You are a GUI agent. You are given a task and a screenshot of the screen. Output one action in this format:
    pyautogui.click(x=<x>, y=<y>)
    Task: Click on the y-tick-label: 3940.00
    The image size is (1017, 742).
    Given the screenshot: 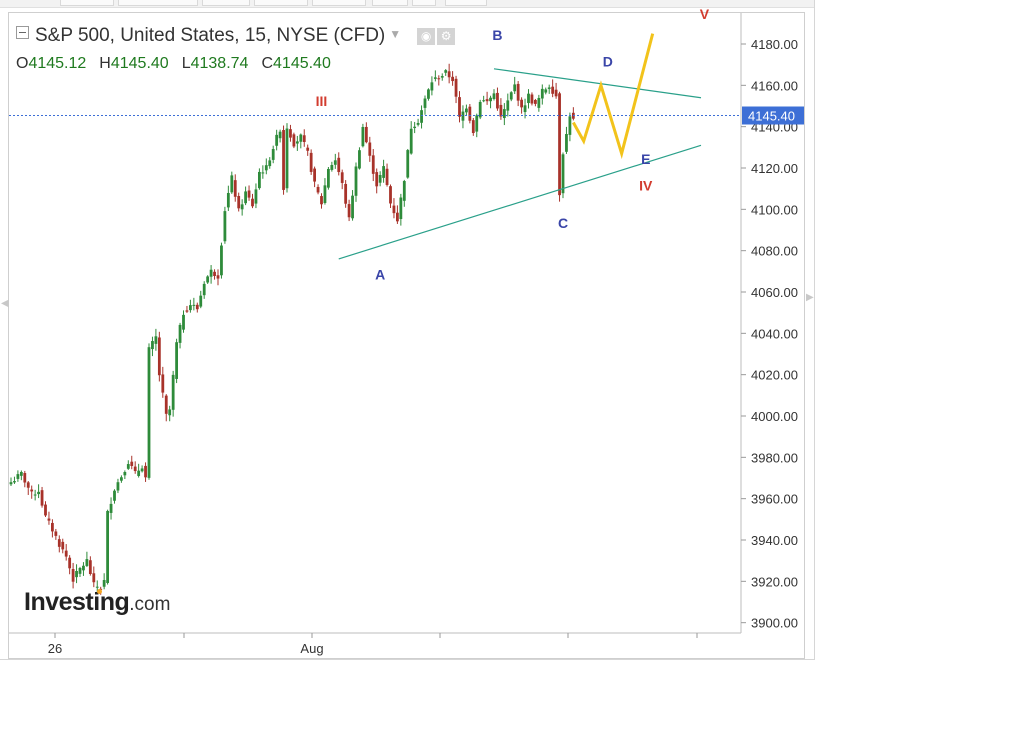 What is the action you would take?
    pyautogui.click(x=774, y=540)
    